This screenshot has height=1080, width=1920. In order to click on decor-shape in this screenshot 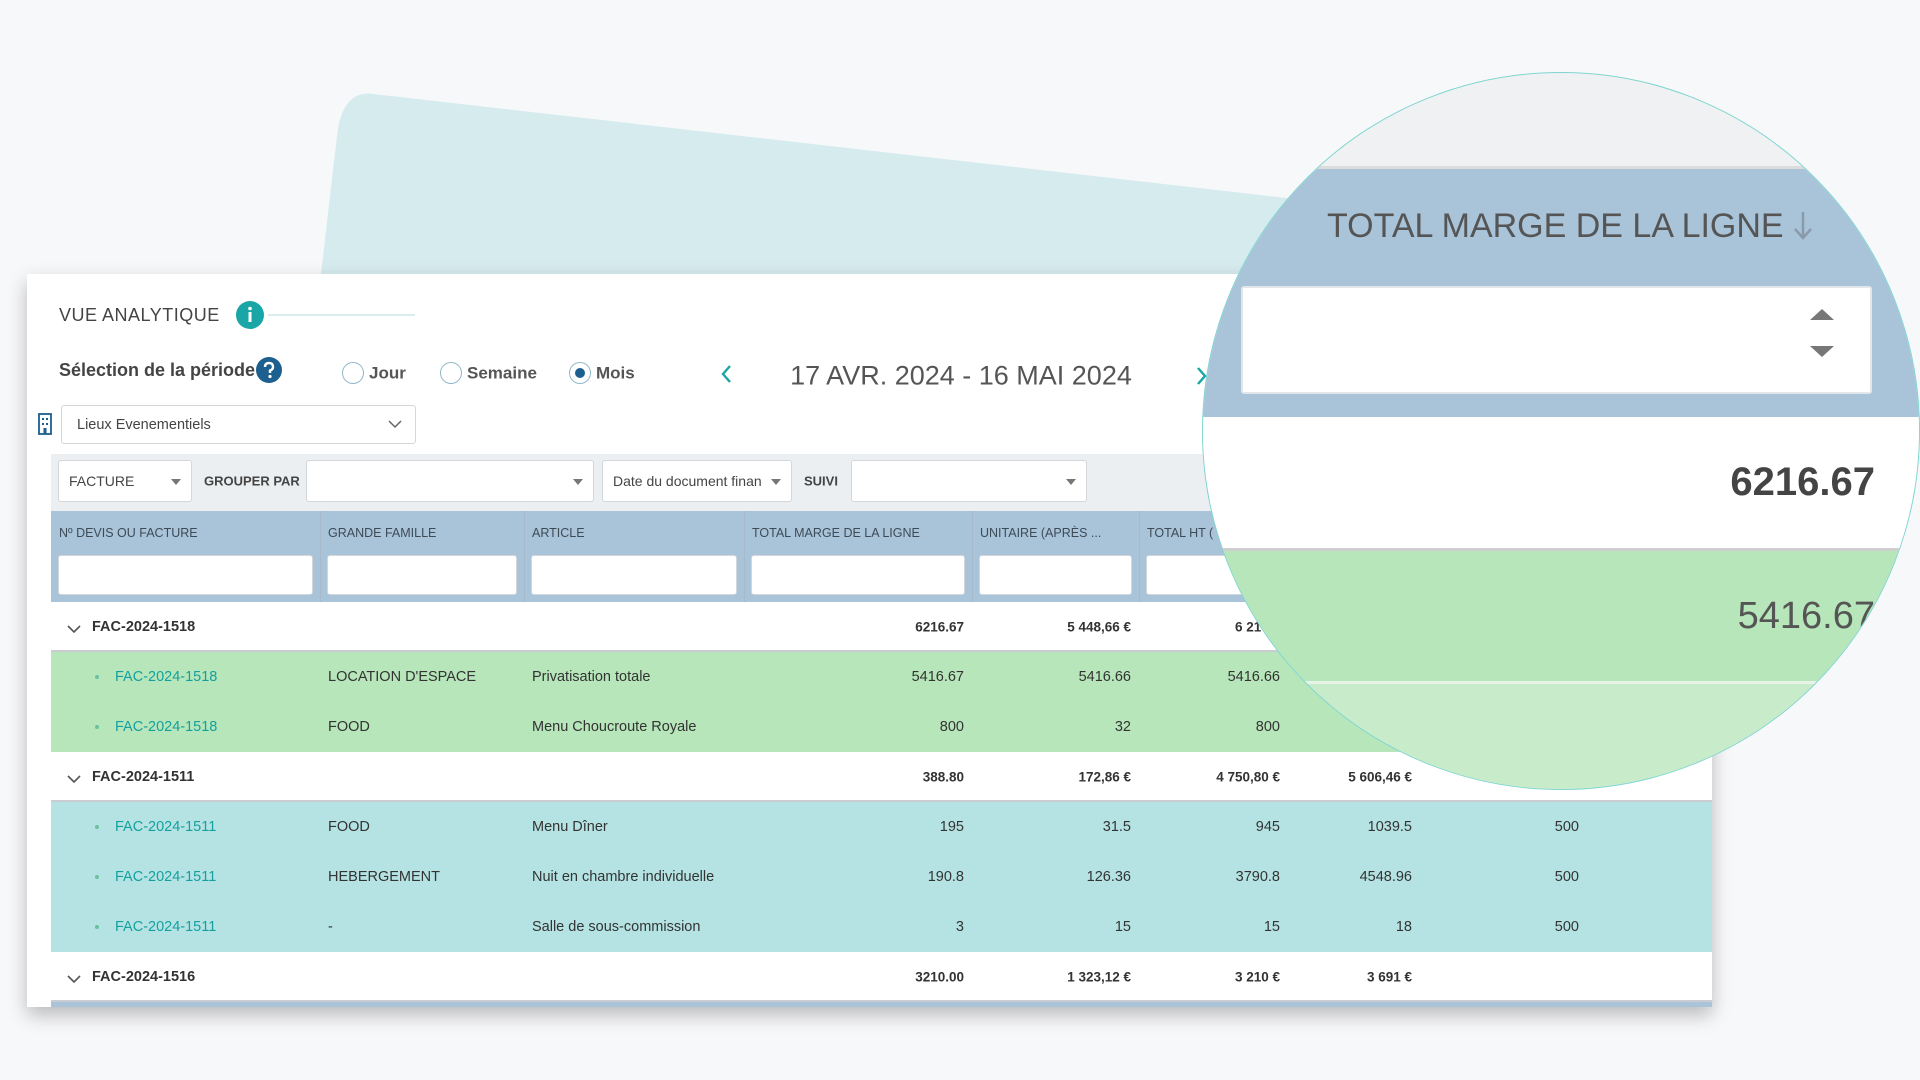, I will do `click(821, 184)`.